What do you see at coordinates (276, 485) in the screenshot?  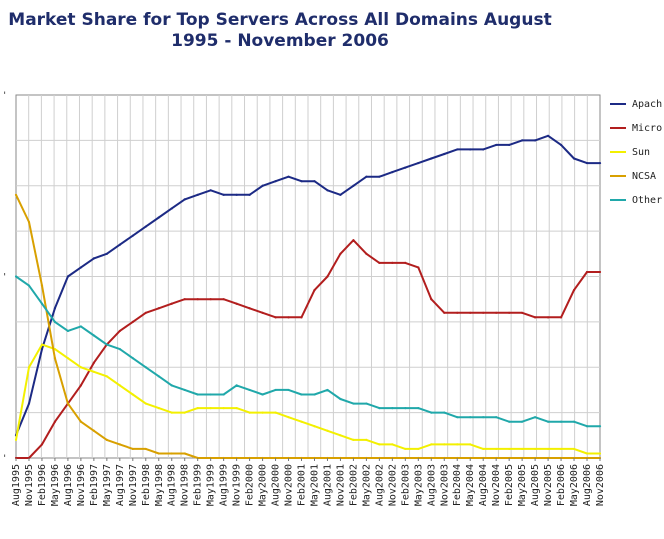 I see `x-tick-label: Aug2000` at bounding box center [276, 485].